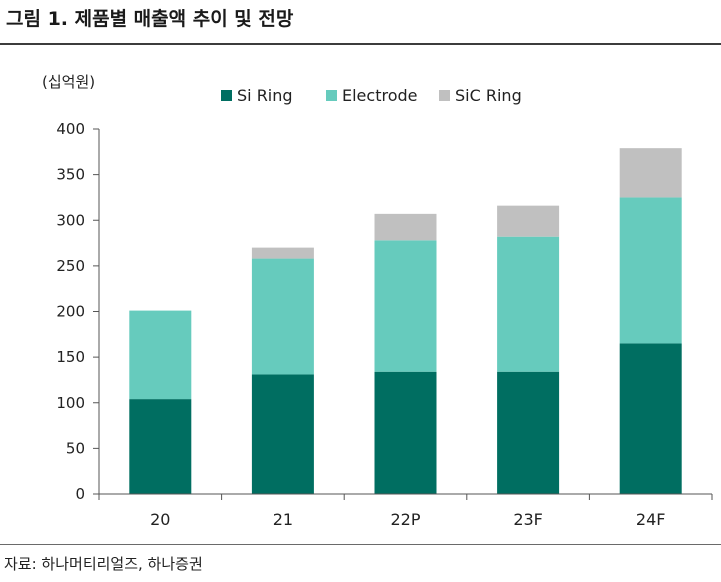  What do you see at coordinates (150, 19) in the screenshot?
I see `figure-title: 그림 1. 제품별 매출액 추이 및 전망` at bounding box center [150, 19].